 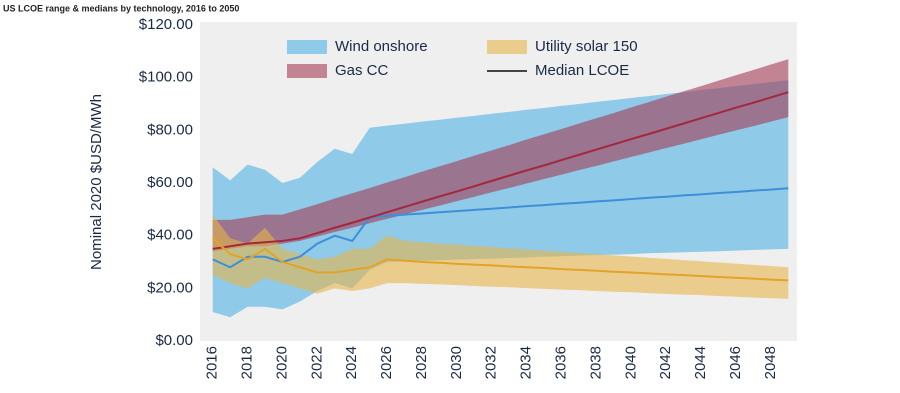 What do you see at coordinates (247, 362) in the screenshot?
I see `x-tick-label: 2018` at bounding box center [247, 362].